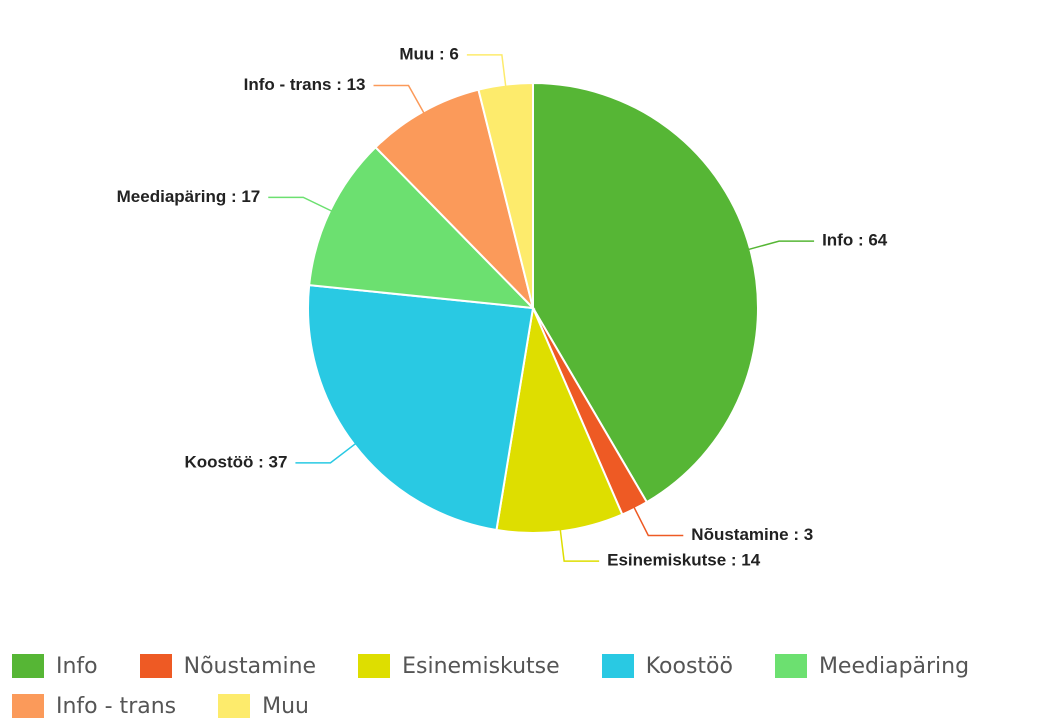 The image size is (1060, 726). What do you see at coordinates (116, 706) in the screenshot?
I see `legend-label: Info - trans` at bounding box center [116, 706].